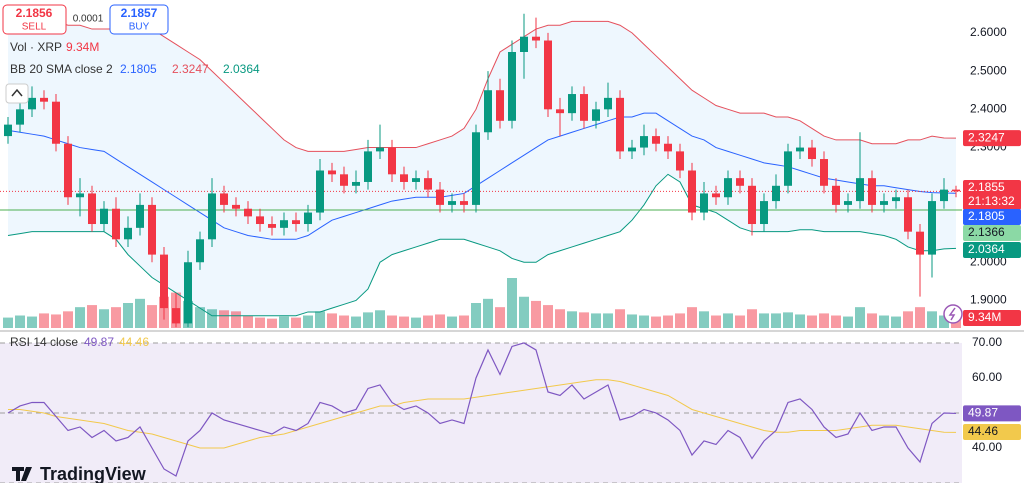 This screenshot has height=483, width=1024. Describe the element at coordinates (988, 109) in the screenshot. I see `y-tick-label: 2.4000` at that location.